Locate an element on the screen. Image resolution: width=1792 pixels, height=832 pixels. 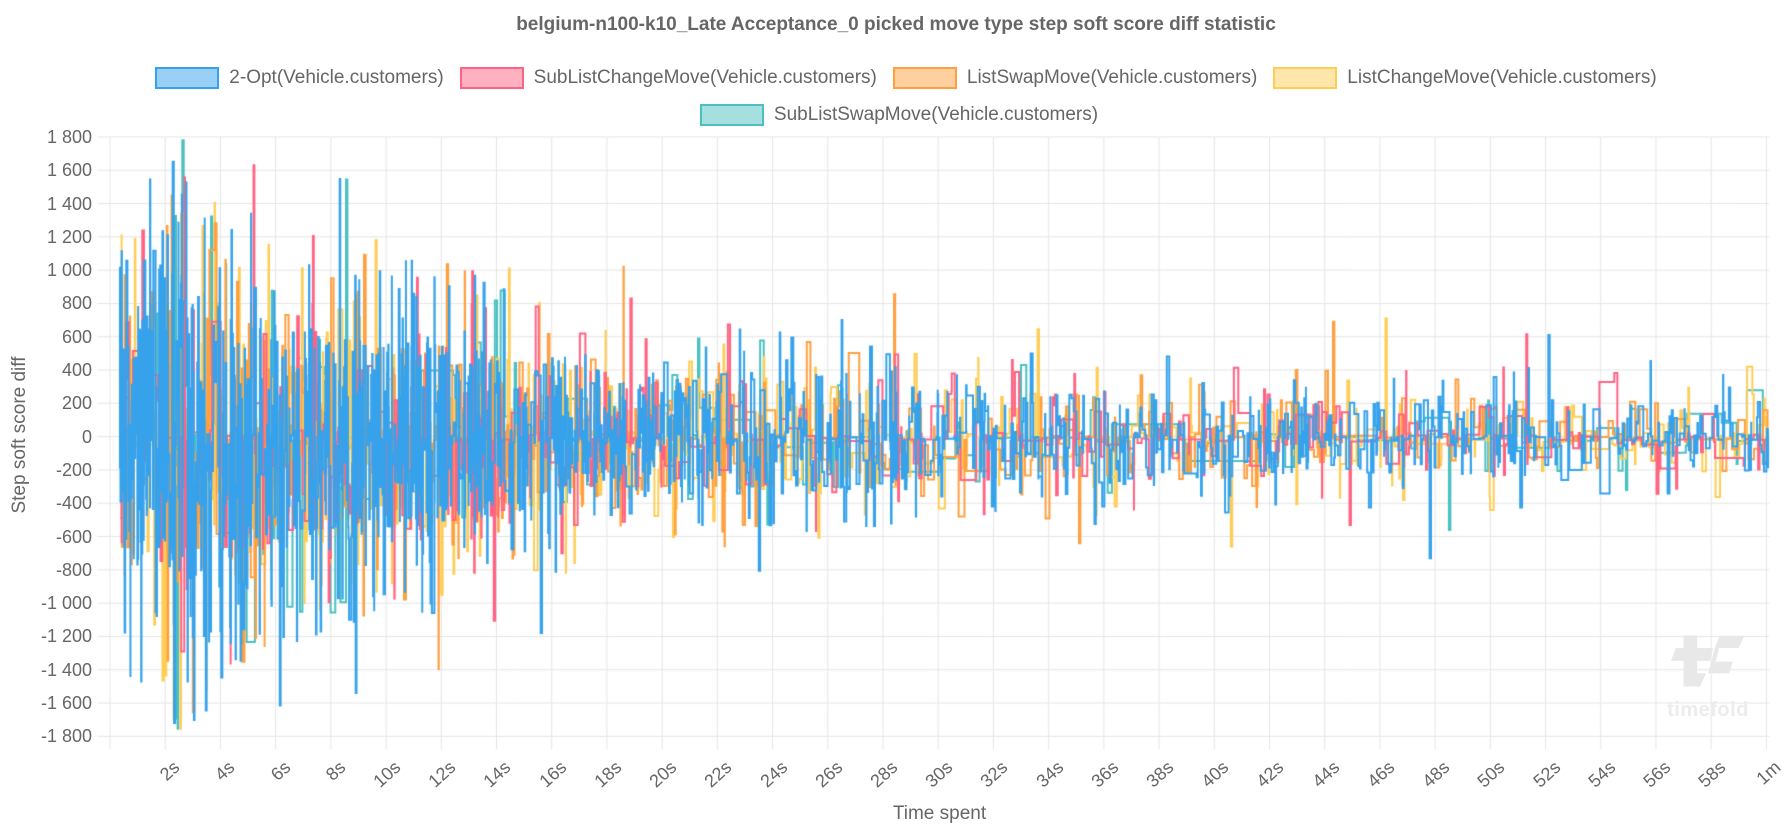
y-tick-label: -200 is located at coordinates (73, 469).